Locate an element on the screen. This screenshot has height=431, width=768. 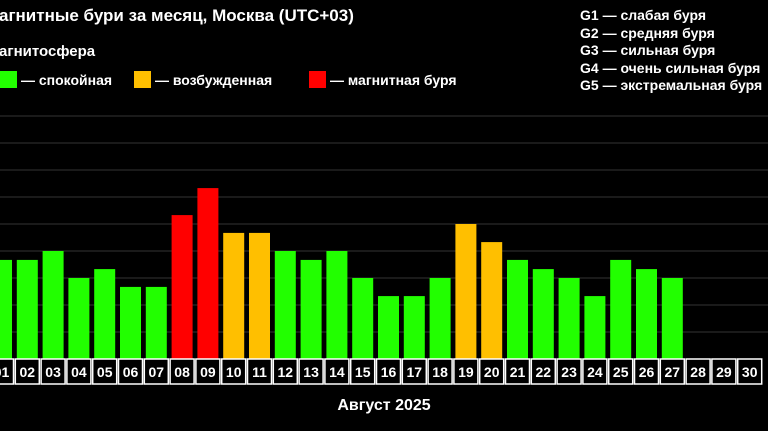
tick-label-05: 05 is located at coordinates (105, 372).